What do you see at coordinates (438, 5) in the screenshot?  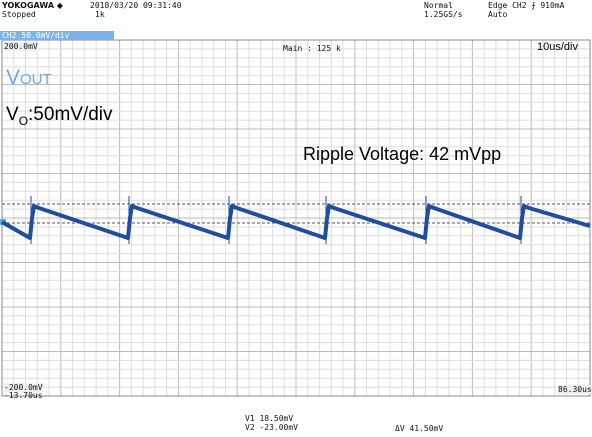 I see `trigger-mode-normal: Normal` at bounding box center [438, 5].